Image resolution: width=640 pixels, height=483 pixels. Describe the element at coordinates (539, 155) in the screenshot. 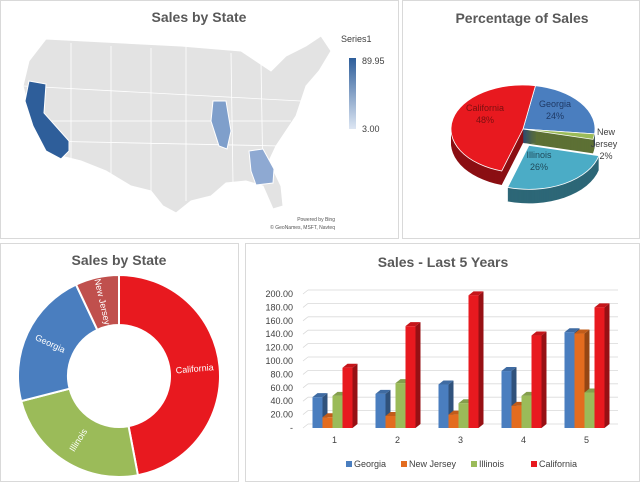

I see `pie-label-illinois: Illinois` at that location.